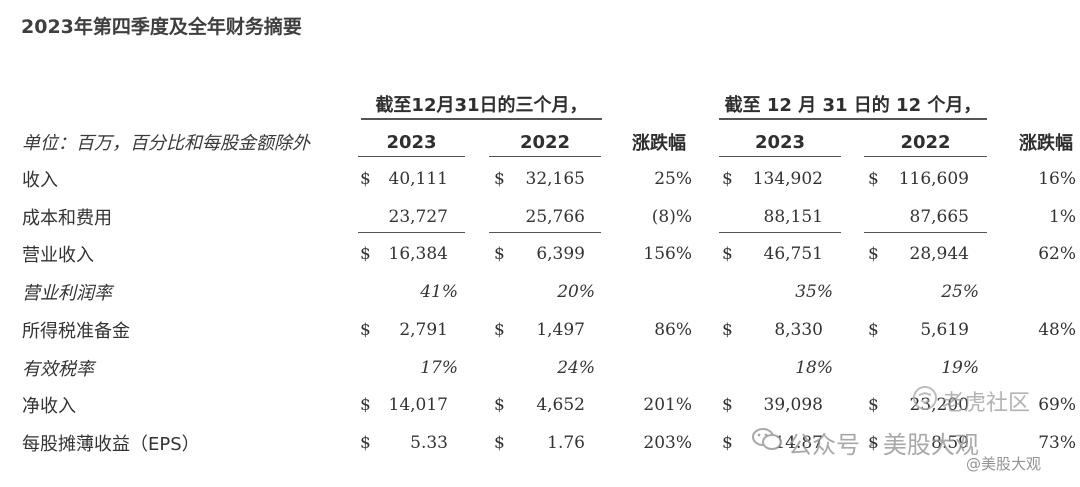 Image resolution: width=1080 pixels, height=487 pixels. What do you see at coordinates (939, 405) in the screenshot?
I see `value-y2022: 23,200` at bounding box center [939, 405].